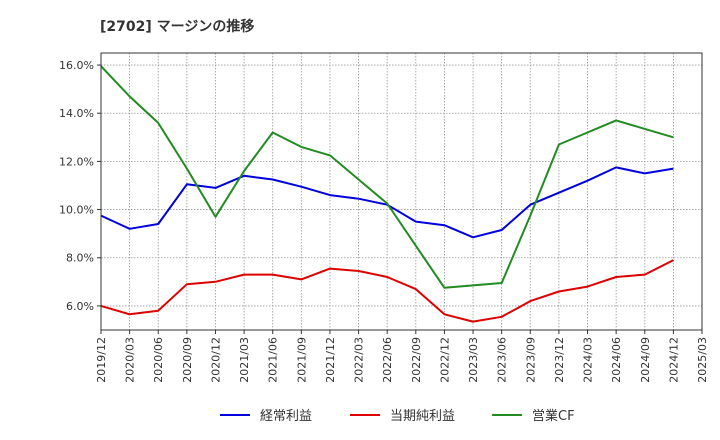 The image size is (720, 440). What do you see at coordinates (76, 161) in the screenshot?
I see `y-tick-label: 12.0%` at bounding box center [76, 161].